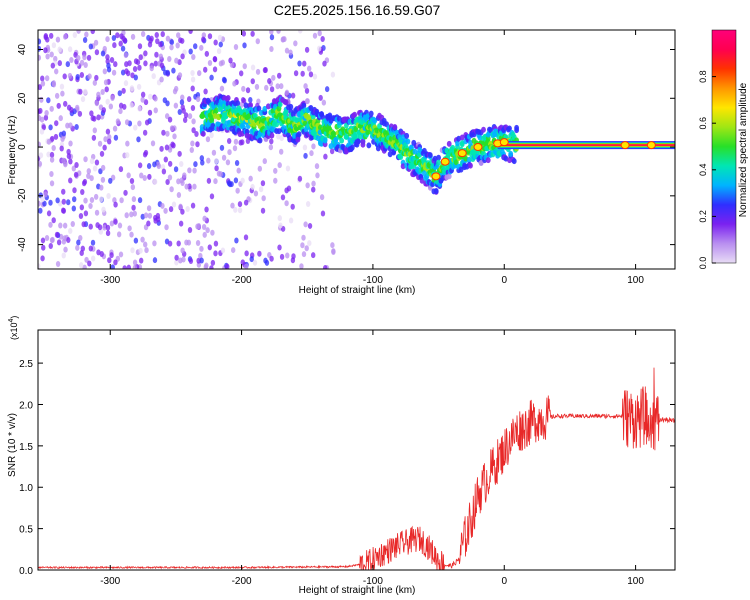  Describe the element at coordinates (357, 10) in the screenshot. I see `figure-title: C2E5.2025.156.16.59.G07` at that location.